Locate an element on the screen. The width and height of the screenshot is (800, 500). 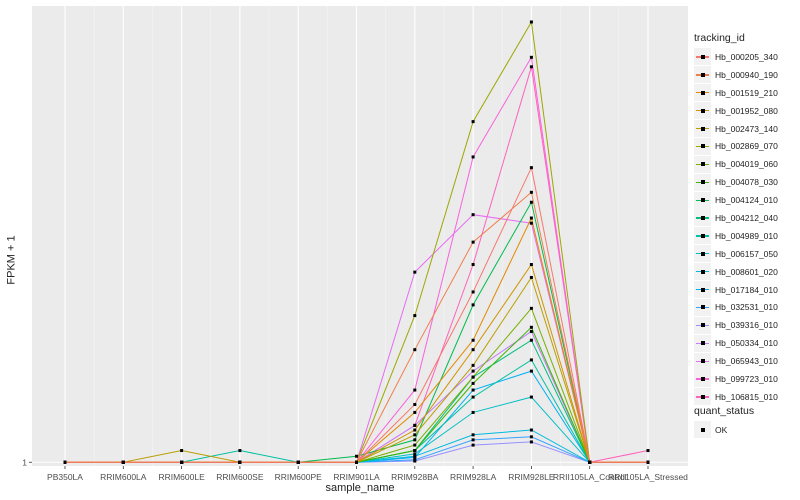
legend-label: Hb_004078_030 is located at coordinates (746, 182).